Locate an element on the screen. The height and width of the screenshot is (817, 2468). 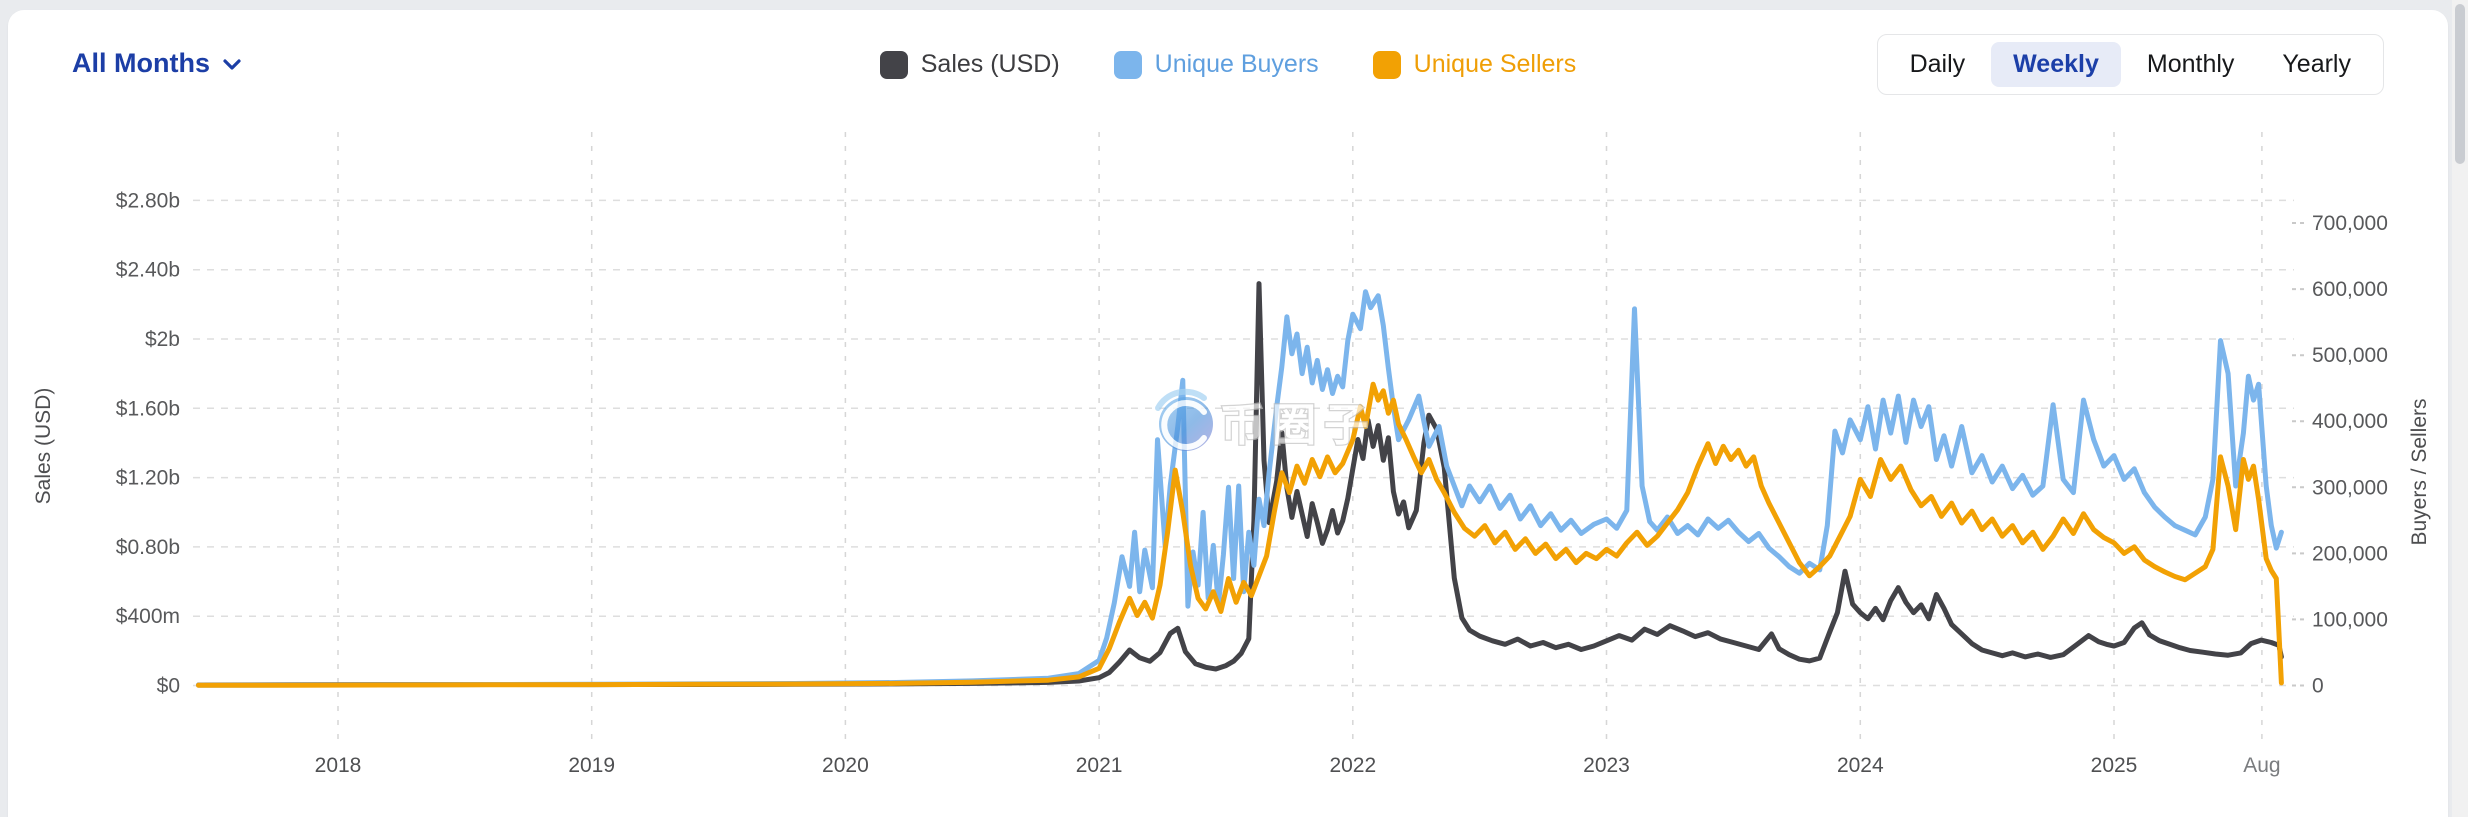
y-right-tick-label: 0 is located at coordinates (2318, 686).